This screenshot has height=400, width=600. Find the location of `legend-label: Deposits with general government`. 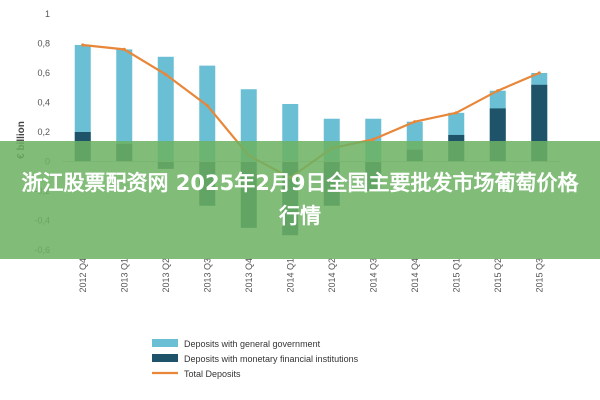

legend-label: Deposits with general government is located at coordinates (252, 344).